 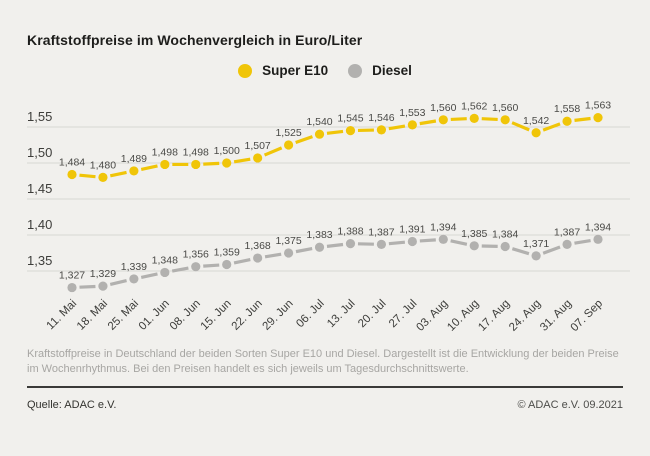 I want to click on diesel-value-label: 1,384, so click(x=505, y=235).